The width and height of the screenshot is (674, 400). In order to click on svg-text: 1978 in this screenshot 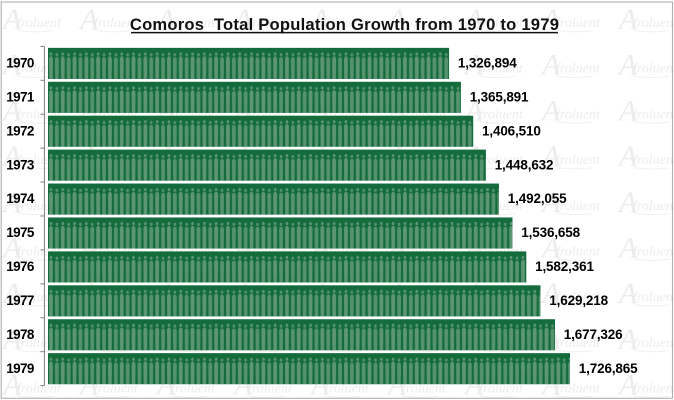, I will do `click(20, 334)`.